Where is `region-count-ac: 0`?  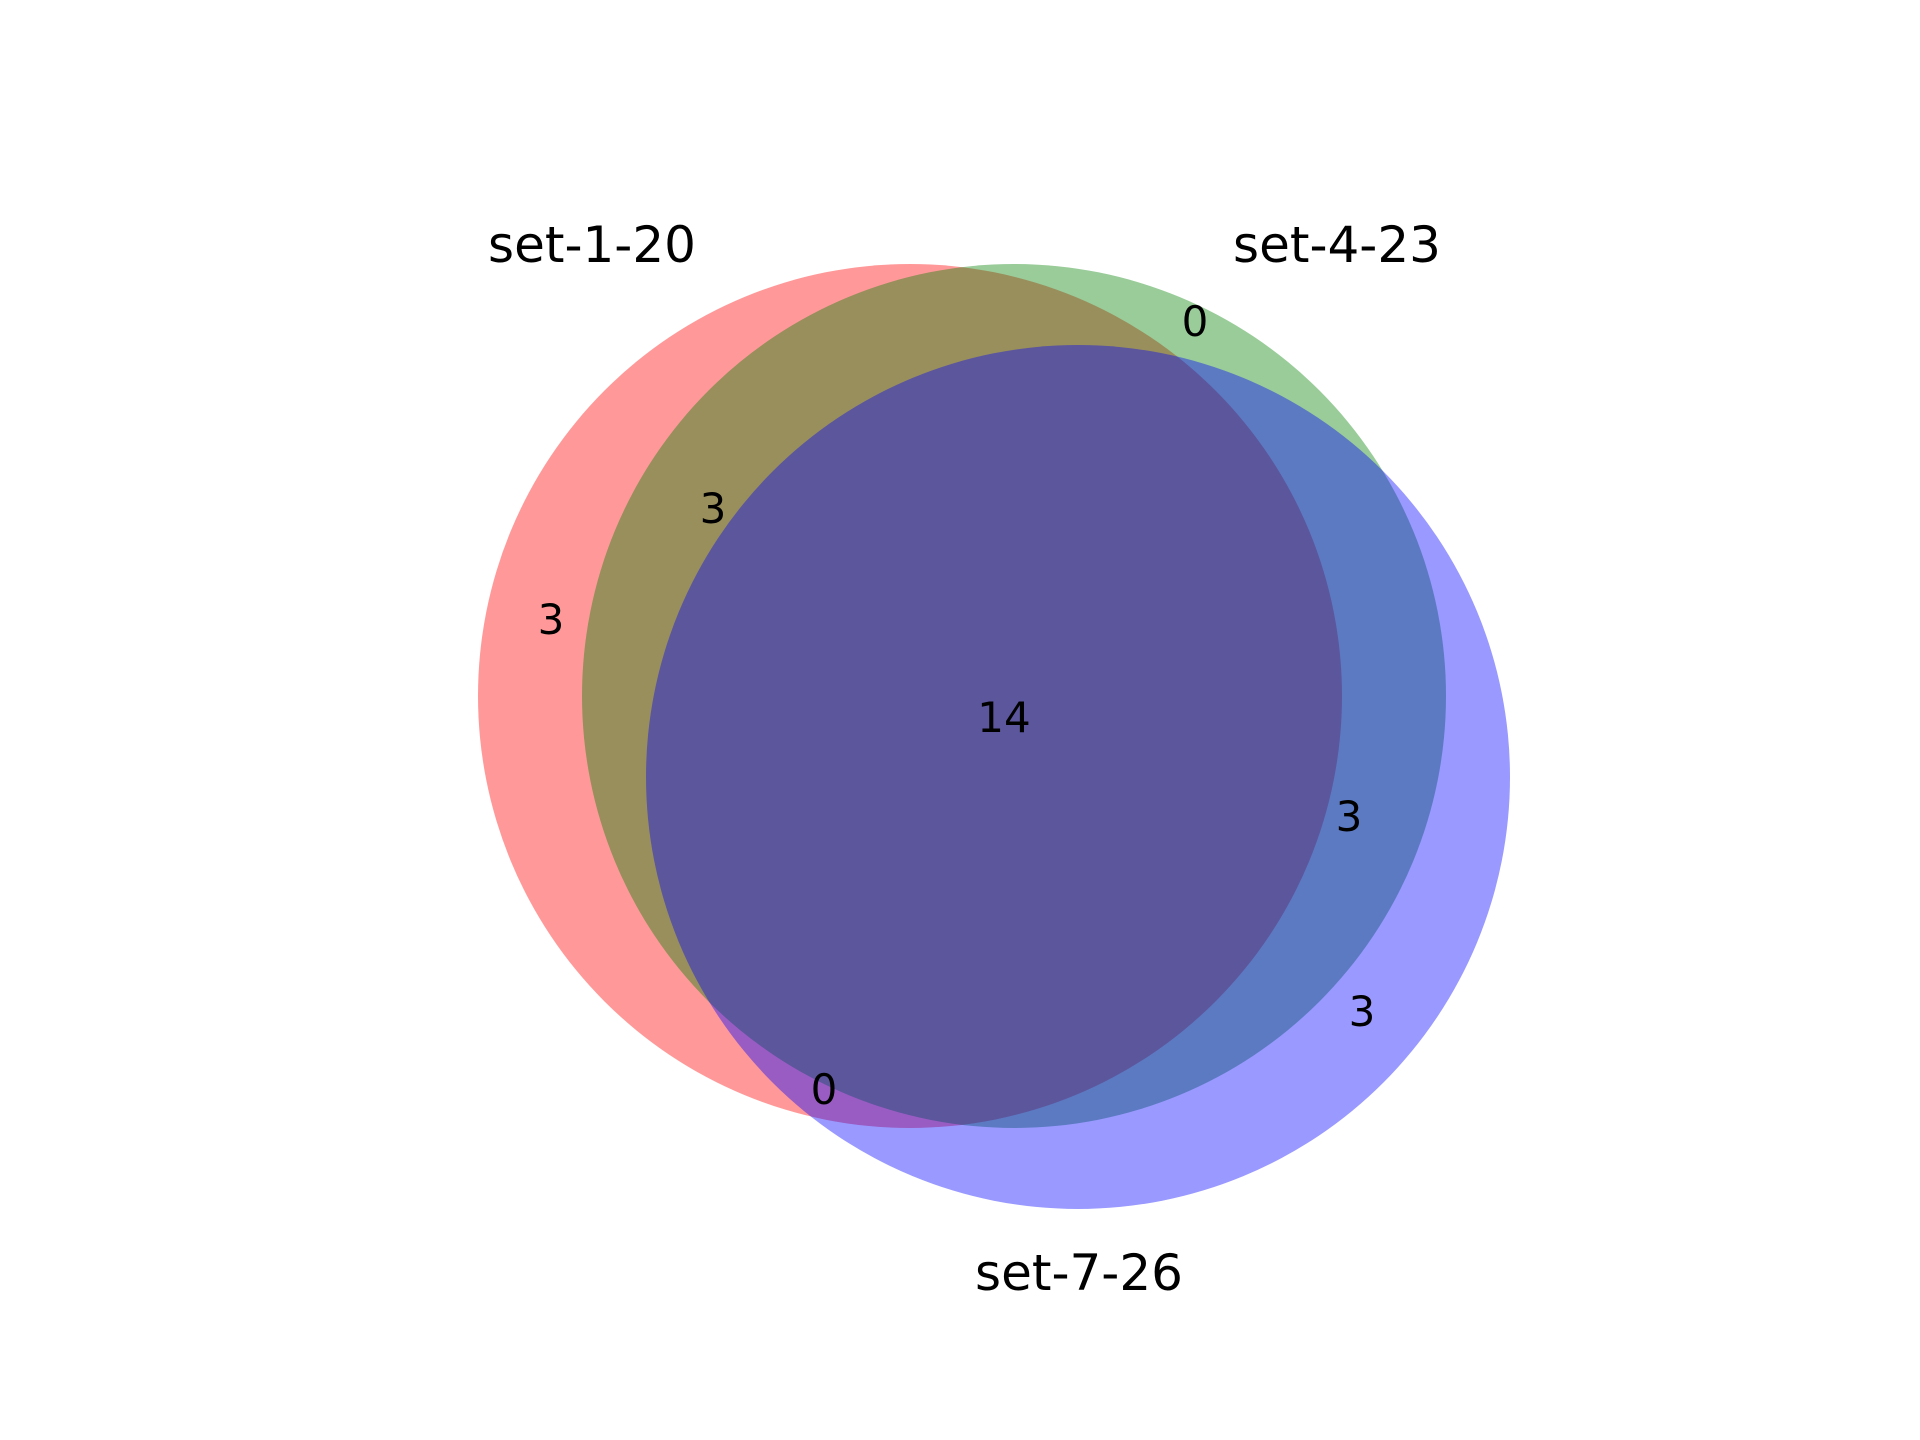
region-count-ac: 0 is located at coordinates (824, 1089).